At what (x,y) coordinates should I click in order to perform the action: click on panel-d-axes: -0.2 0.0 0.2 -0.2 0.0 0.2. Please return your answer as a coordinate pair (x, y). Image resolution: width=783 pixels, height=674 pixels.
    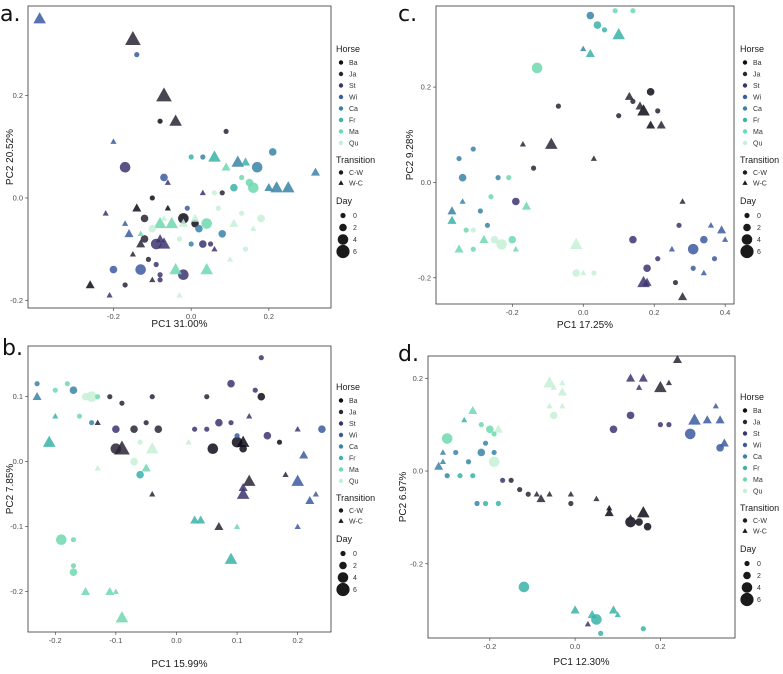
    Looking at the image, I should click on (538, 512).